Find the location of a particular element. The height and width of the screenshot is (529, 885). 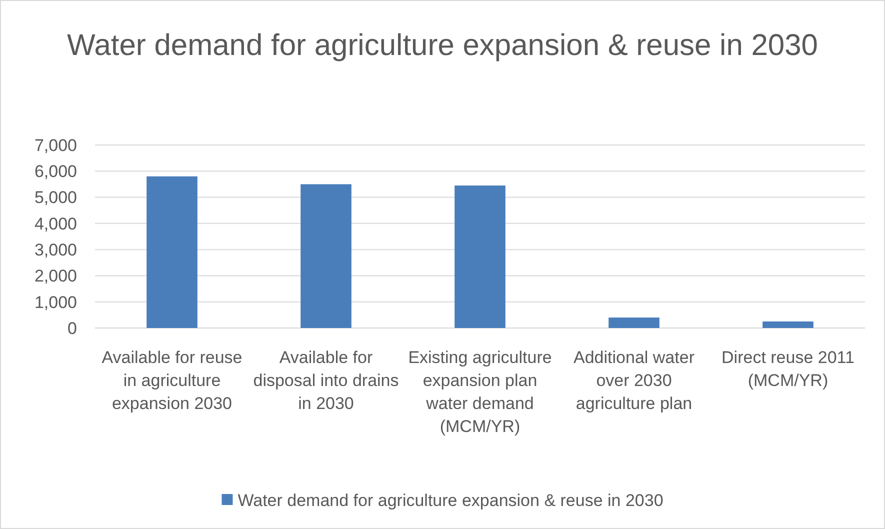

y-tick-label: 4,000 is located at coordinates (55, 224).